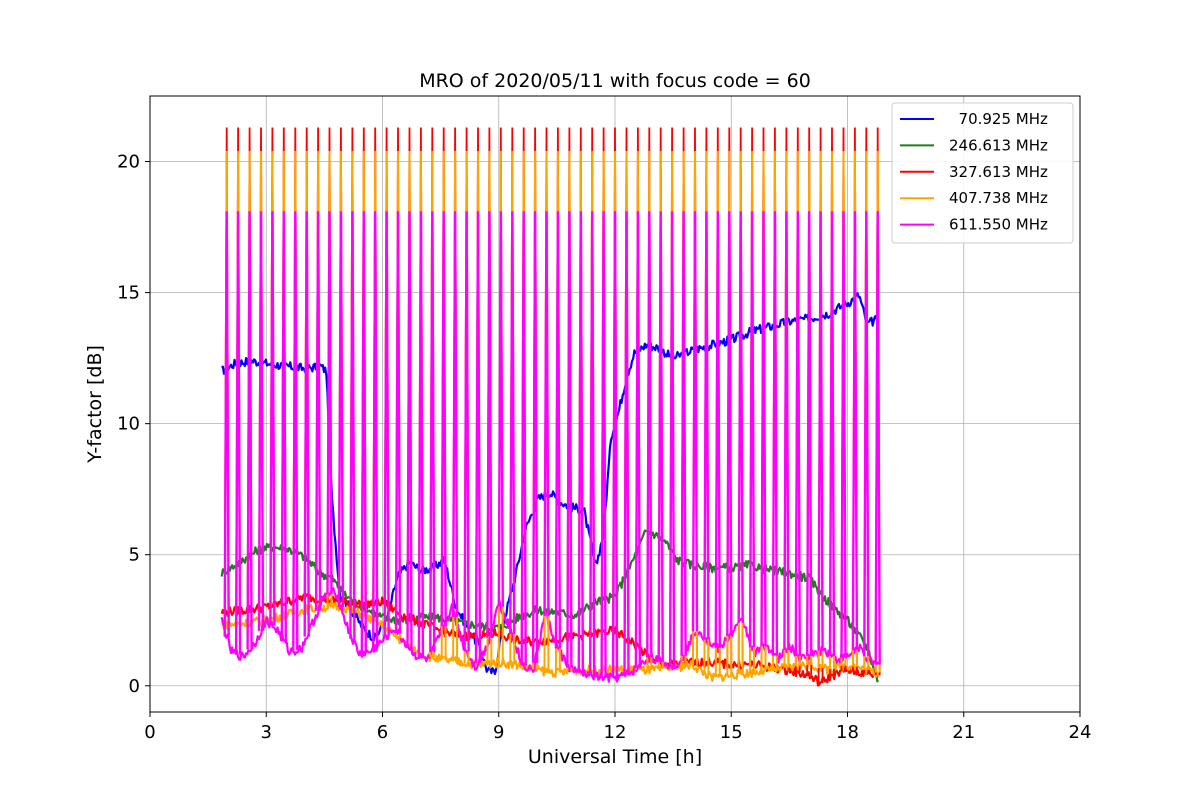 The height and width of the screenshot is (800, 1200). I want to click on legend-entry-label: 611.550 MHz, so click(998, 225).